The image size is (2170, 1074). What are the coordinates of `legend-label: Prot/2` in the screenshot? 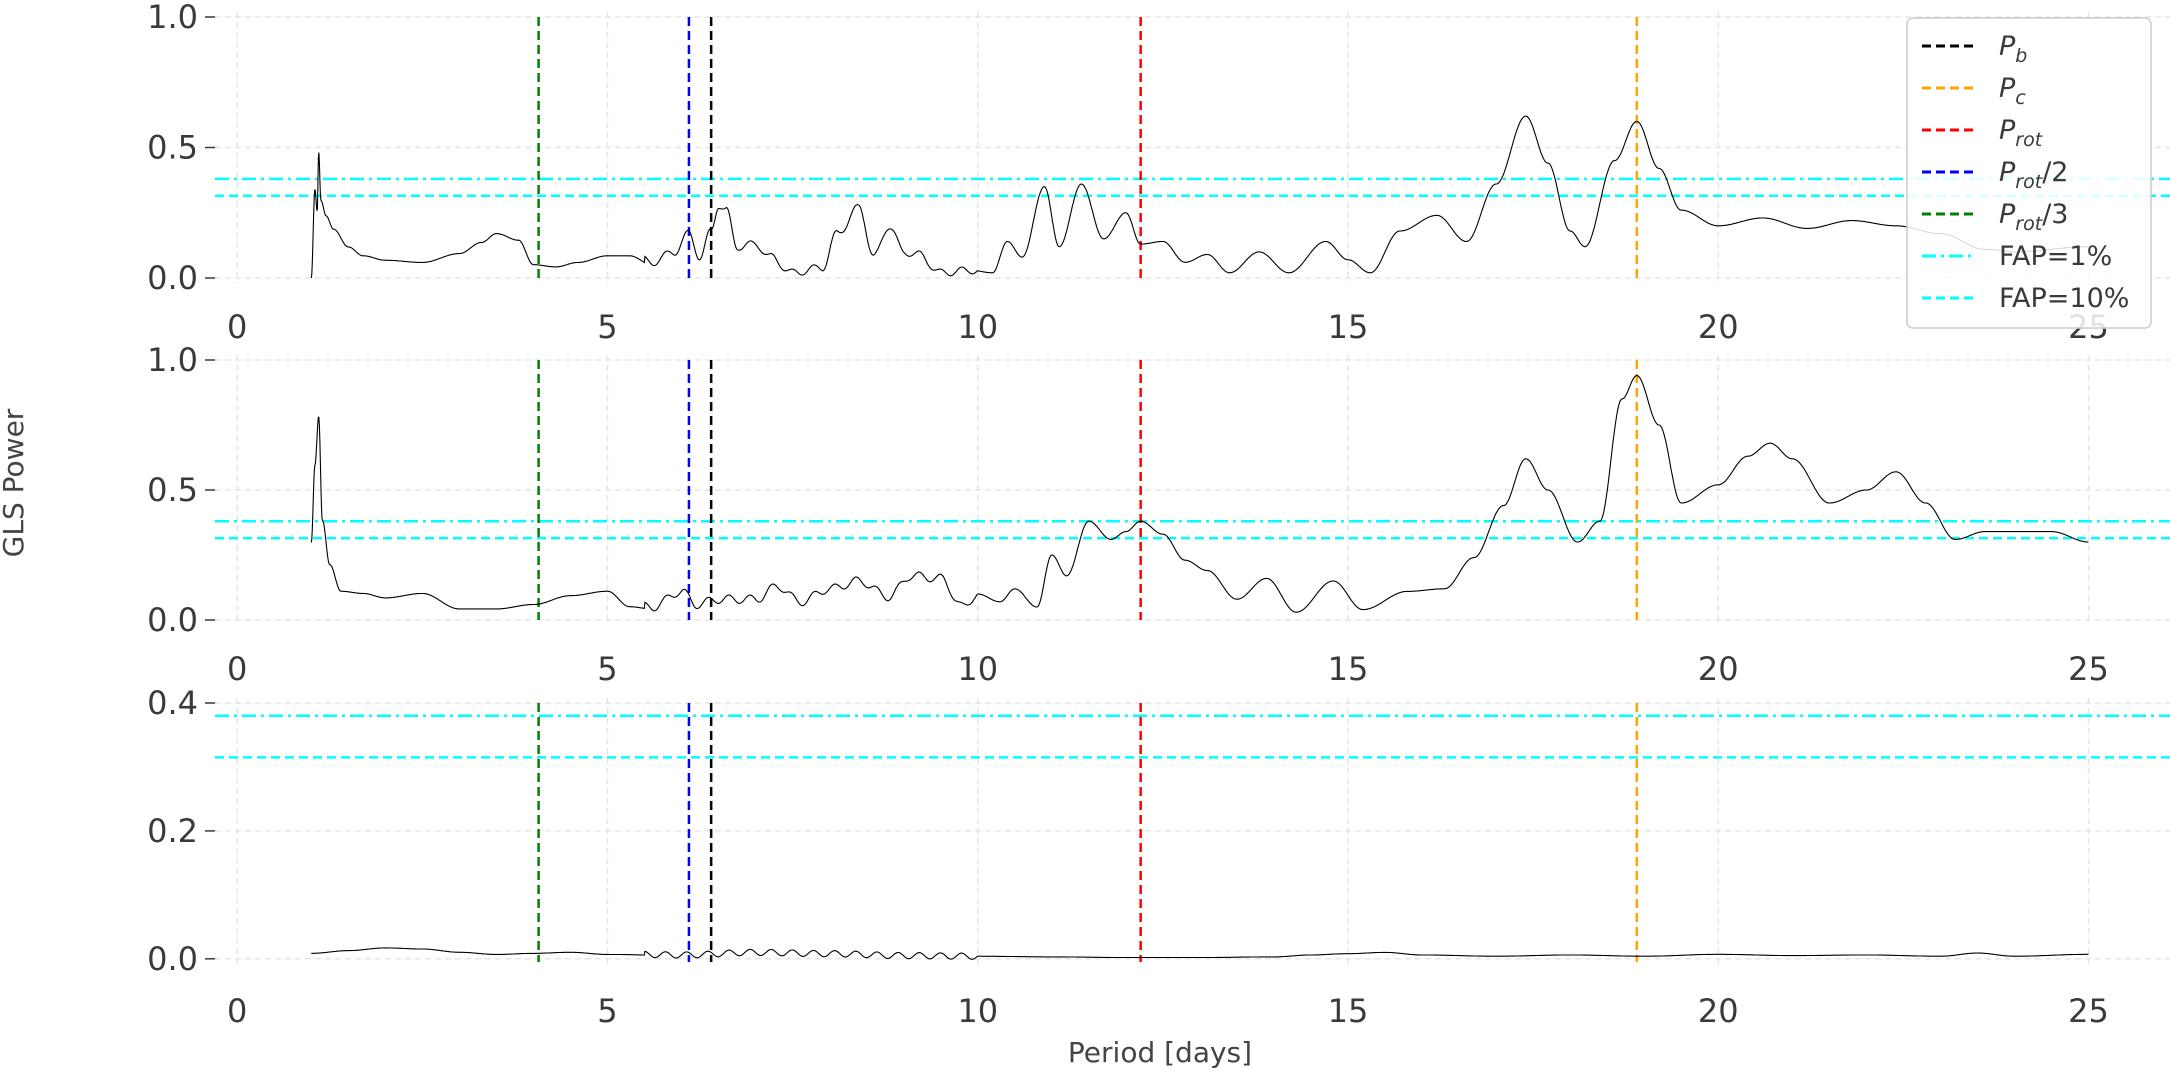 It's located at (2033, 175).